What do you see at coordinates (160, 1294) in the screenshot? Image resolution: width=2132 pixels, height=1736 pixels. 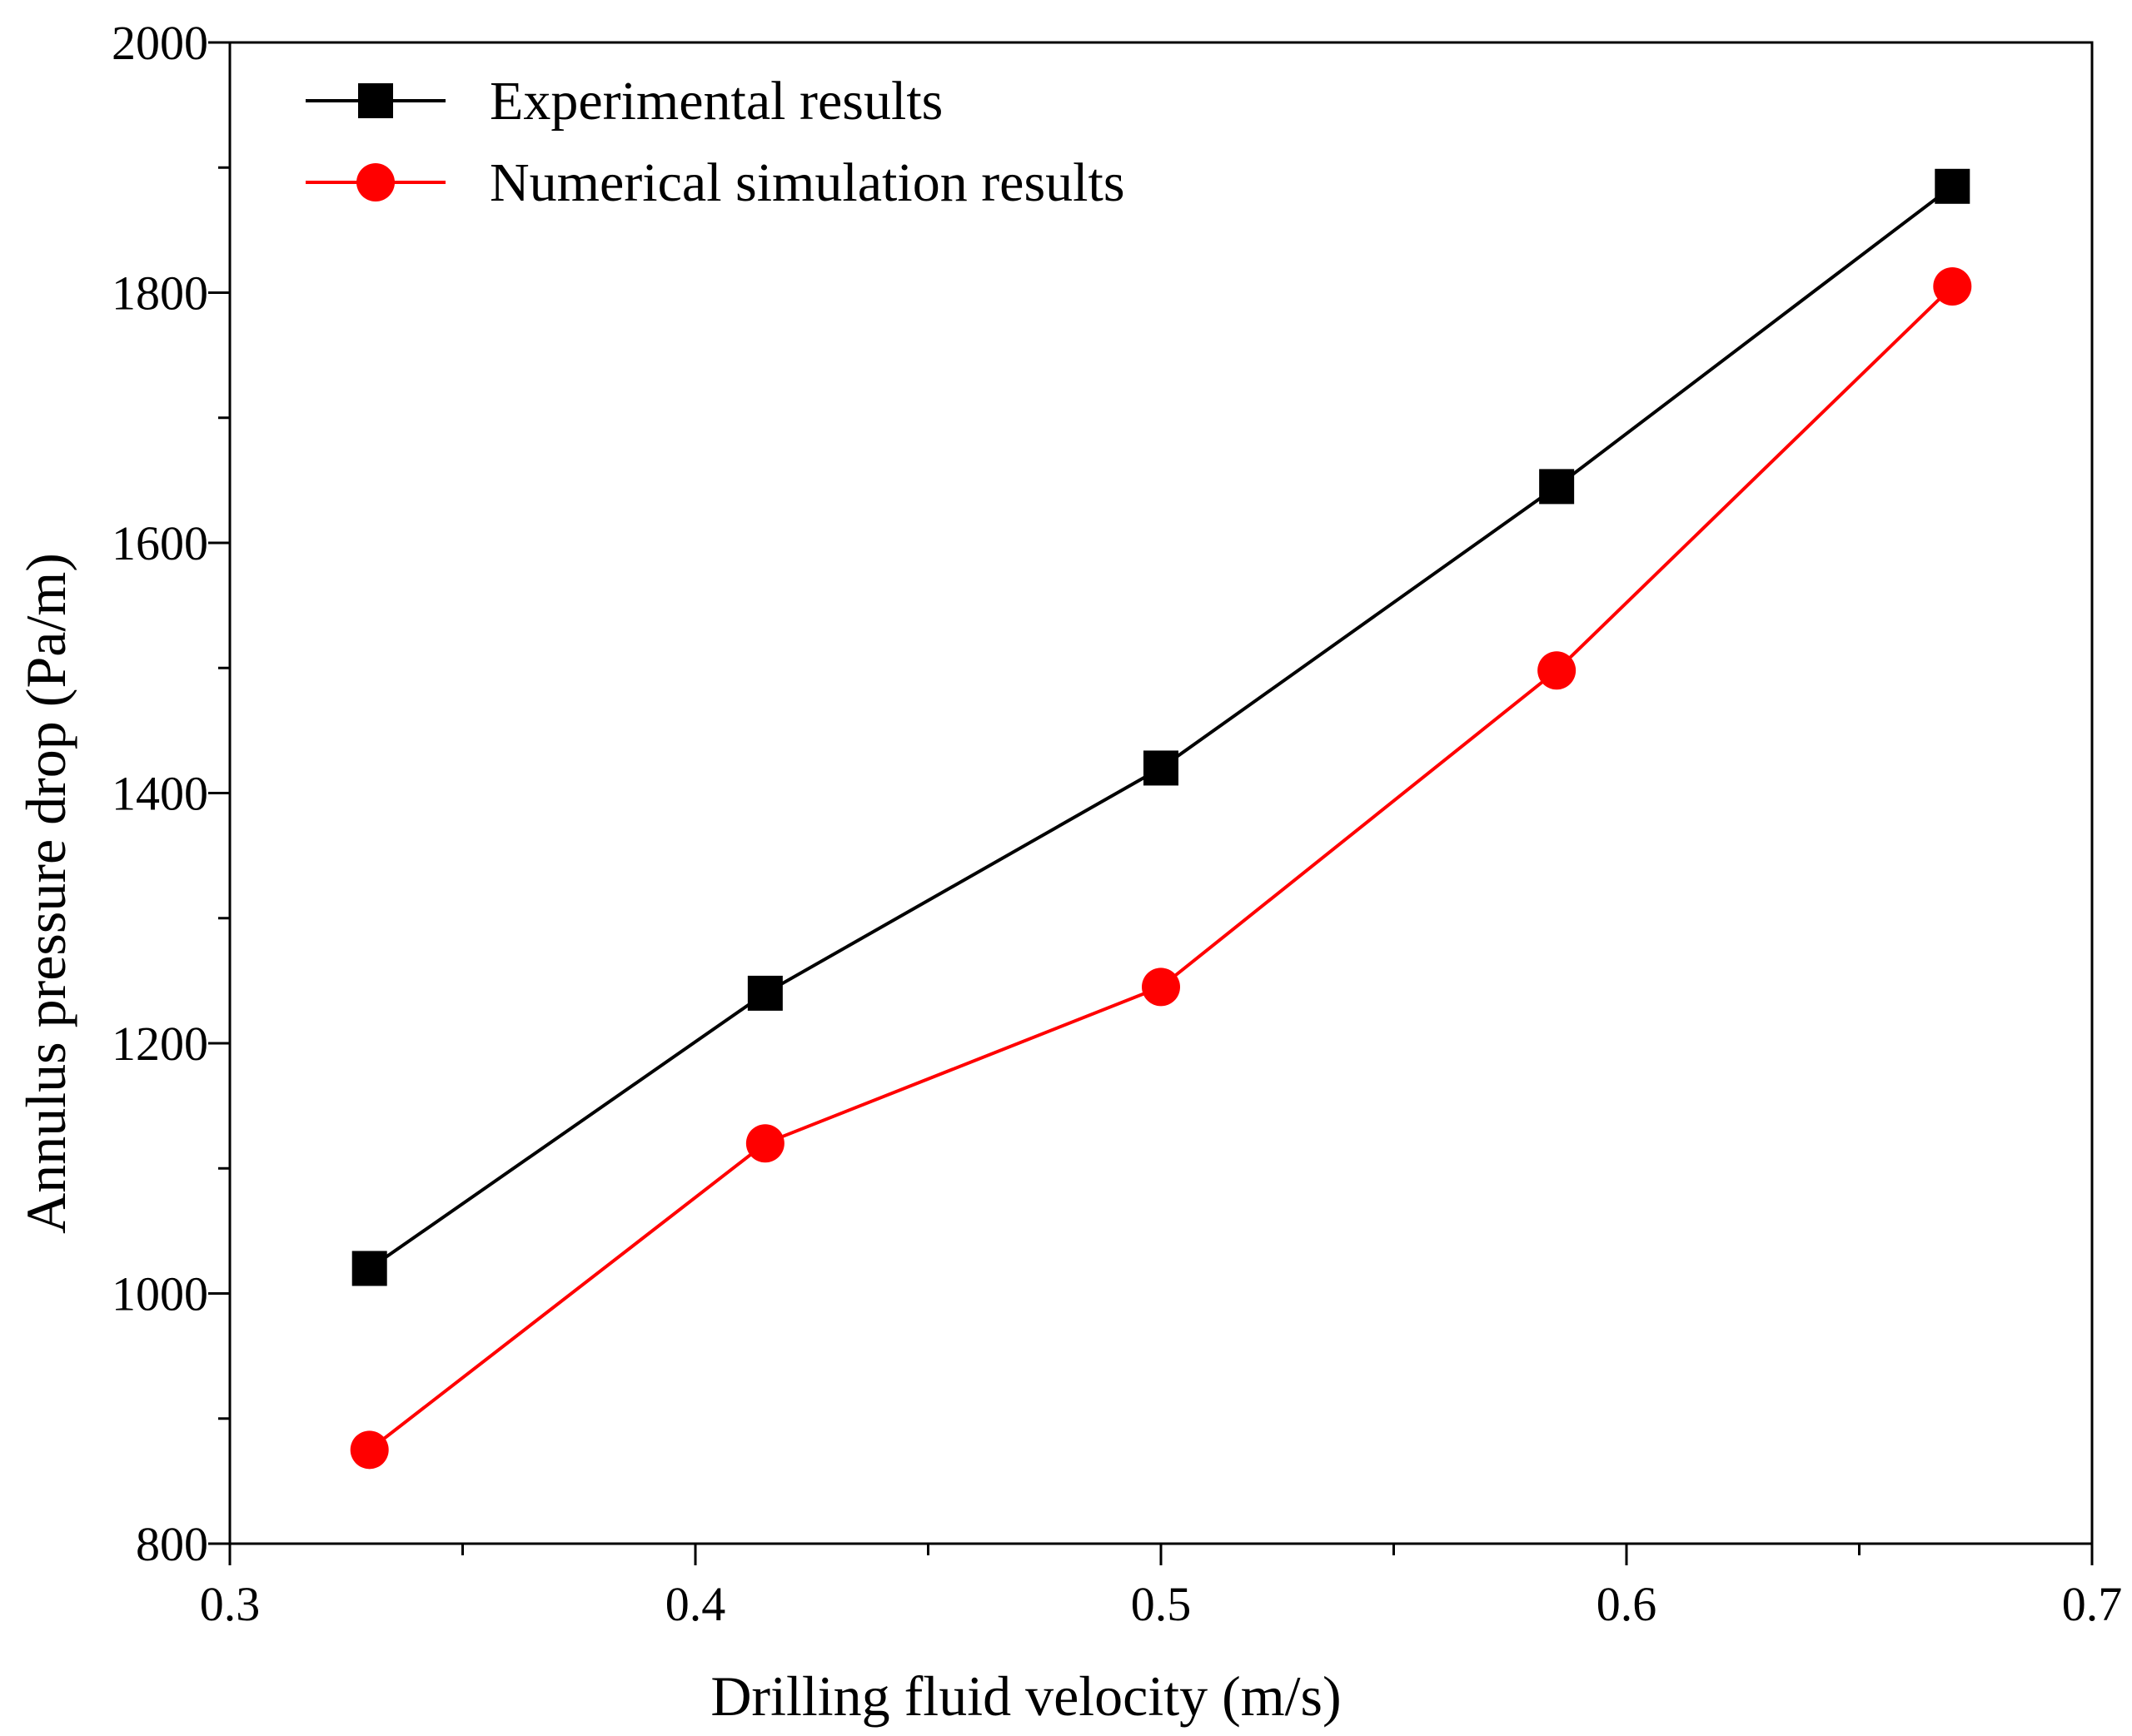 I see `y-tick-label: 1000` at bounding box center [160, 1294].